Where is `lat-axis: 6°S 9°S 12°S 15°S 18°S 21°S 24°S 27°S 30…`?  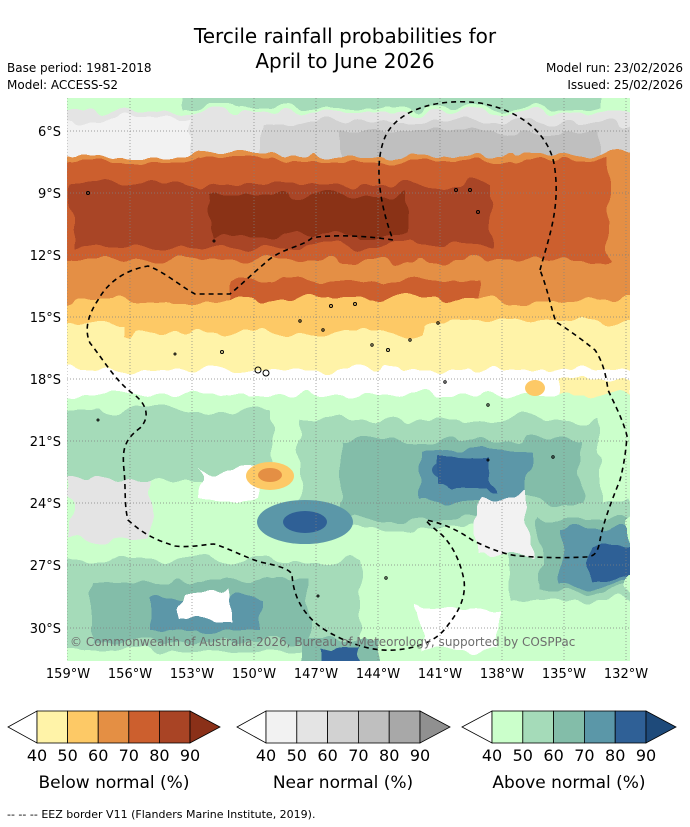
lat-axis: 6°S 9°S 12°S 15°S 18°S 21°S 24°S 27°S 30… is located at coordinates (45, 381).